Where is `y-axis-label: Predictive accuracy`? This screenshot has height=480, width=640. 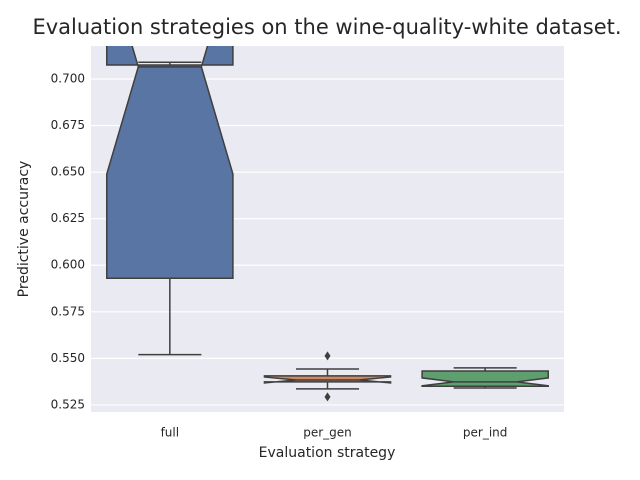 y-axis-label: Predictive accuracy is located at coordinates (24, 229).